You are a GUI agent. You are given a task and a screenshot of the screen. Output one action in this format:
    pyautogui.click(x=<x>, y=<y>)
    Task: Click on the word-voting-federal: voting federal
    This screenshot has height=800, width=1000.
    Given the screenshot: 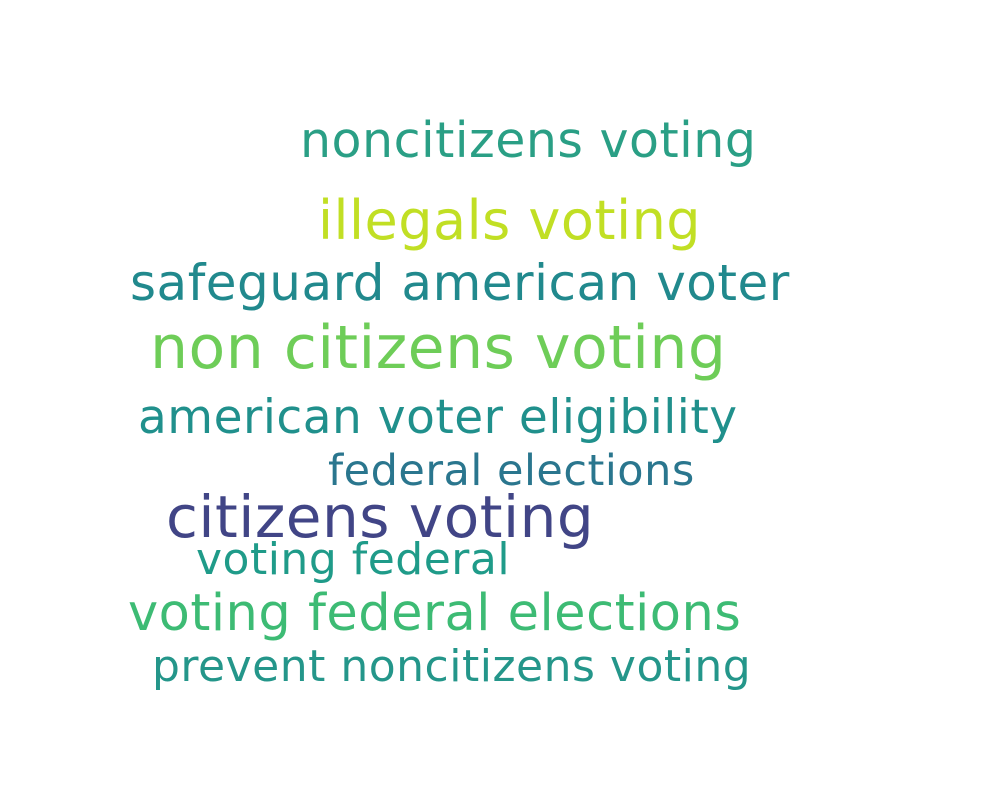 What is the action you would take?
    pyautogui.click(x=353, y=559)
    